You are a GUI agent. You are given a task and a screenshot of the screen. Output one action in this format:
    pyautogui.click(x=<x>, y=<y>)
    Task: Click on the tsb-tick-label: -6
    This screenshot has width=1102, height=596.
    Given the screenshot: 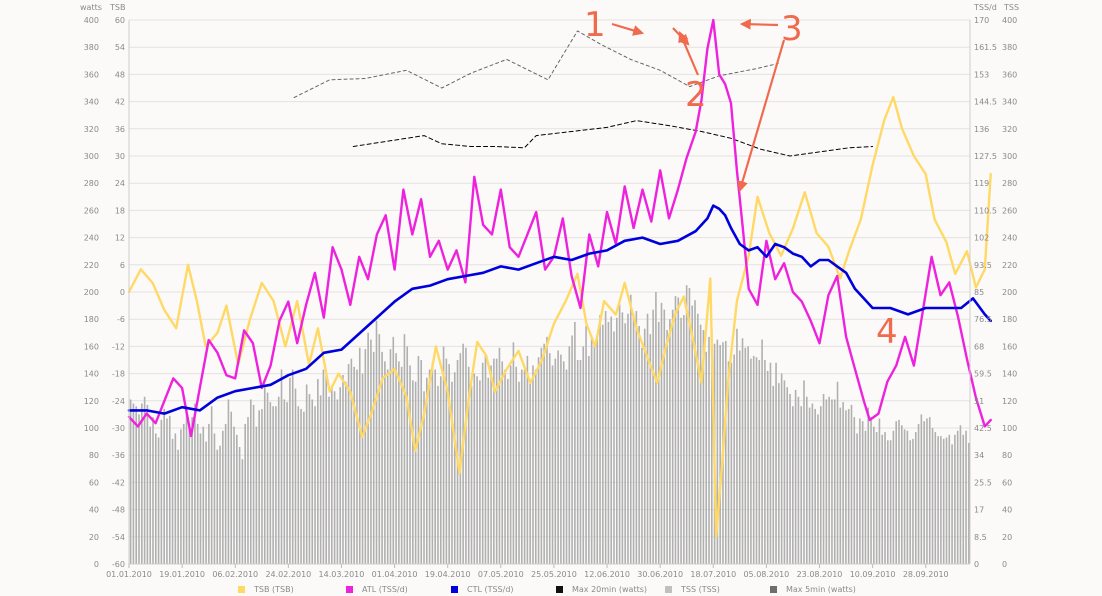 What is the action you would take?
    pyautogui.click(x=121, y=319)
    